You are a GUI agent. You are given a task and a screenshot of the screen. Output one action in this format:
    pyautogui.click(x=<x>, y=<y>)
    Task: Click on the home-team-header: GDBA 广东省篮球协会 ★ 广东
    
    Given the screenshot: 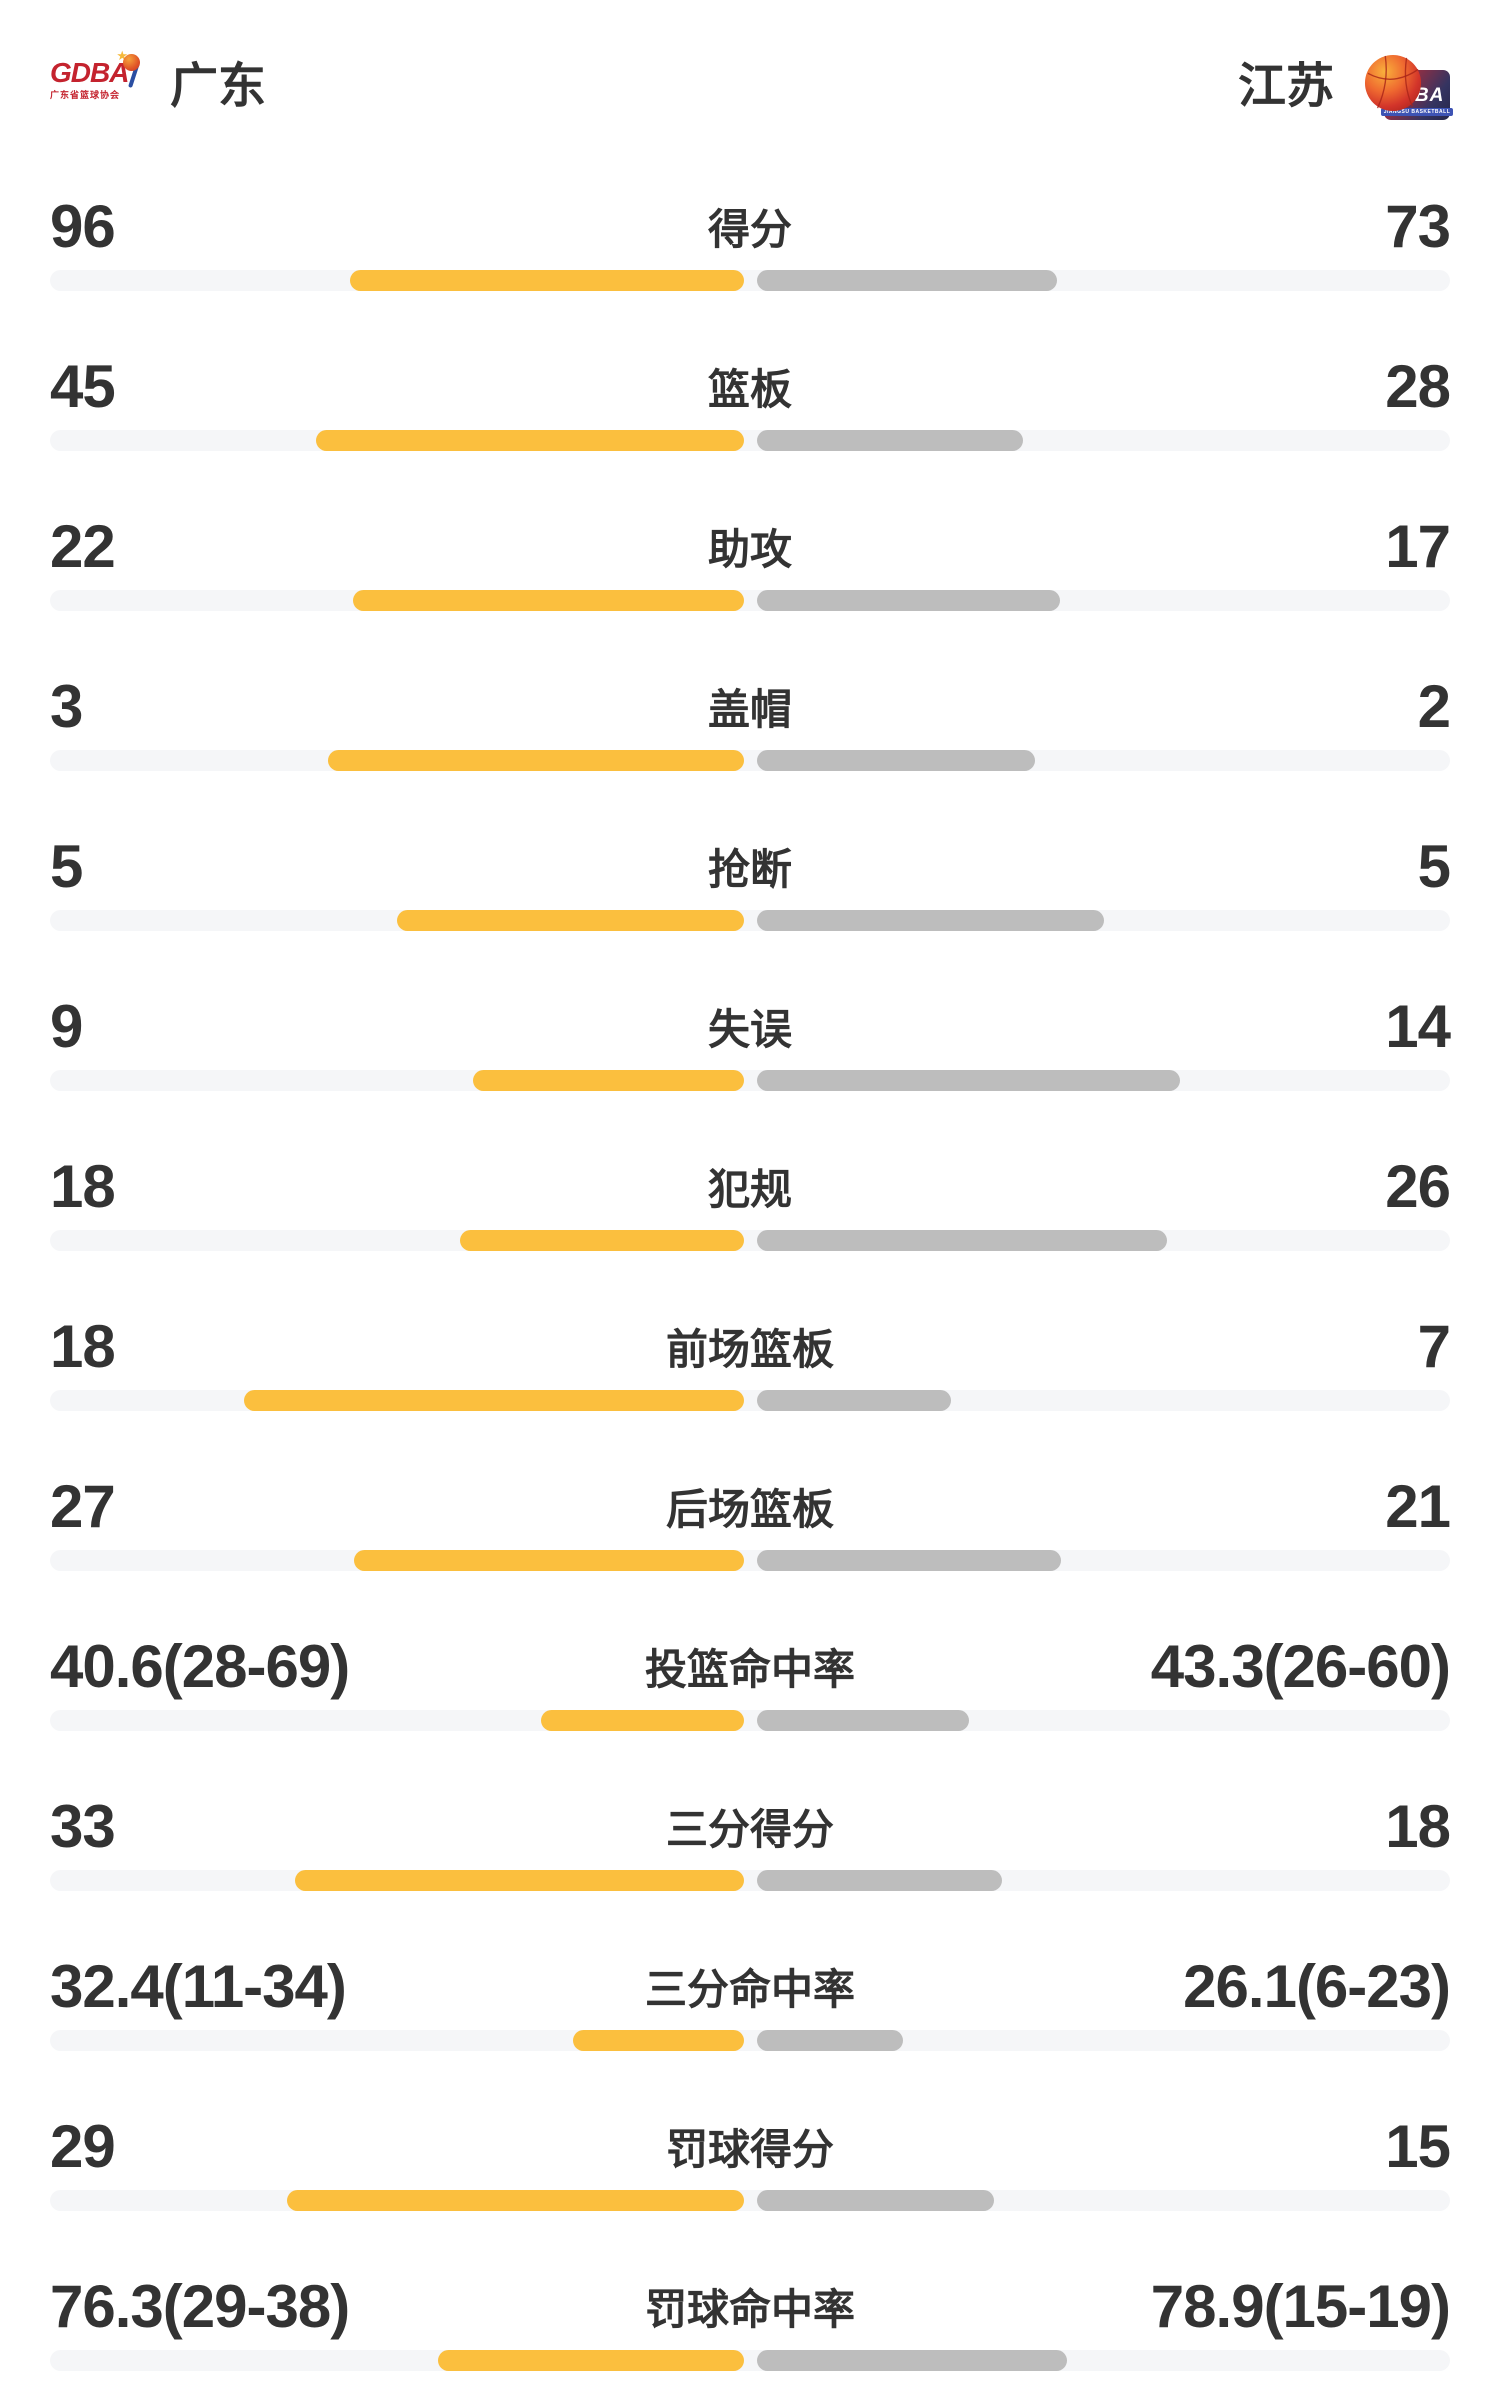 What is the action you would take?
    pyautogui.click(x=158, y=83)
    